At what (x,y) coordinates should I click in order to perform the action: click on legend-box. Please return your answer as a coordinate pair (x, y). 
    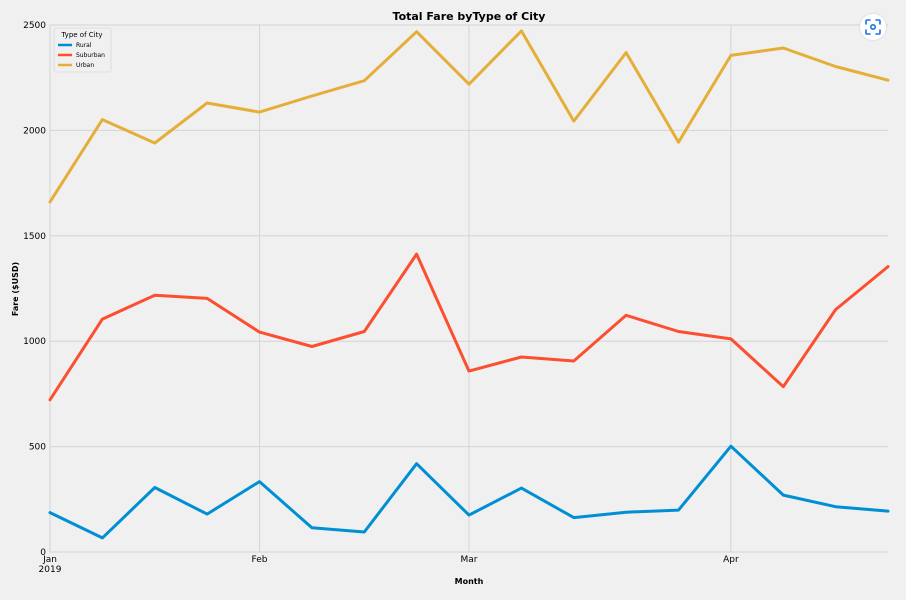
    Looking at the image, I should click on (82, 50).